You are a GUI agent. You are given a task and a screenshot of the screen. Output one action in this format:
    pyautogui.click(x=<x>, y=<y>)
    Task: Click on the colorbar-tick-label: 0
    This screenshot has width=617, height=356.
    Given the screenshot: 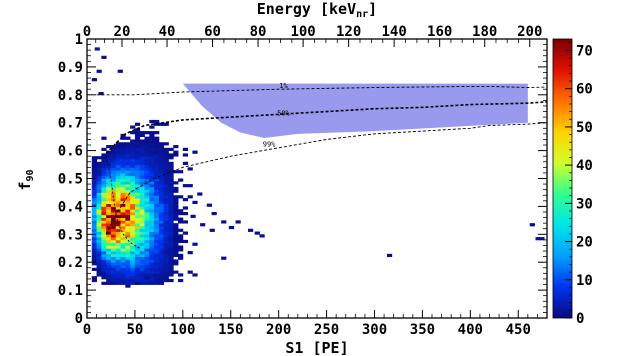 What is the action you would take?
    pyautogui.click(x=580, y=319)
    